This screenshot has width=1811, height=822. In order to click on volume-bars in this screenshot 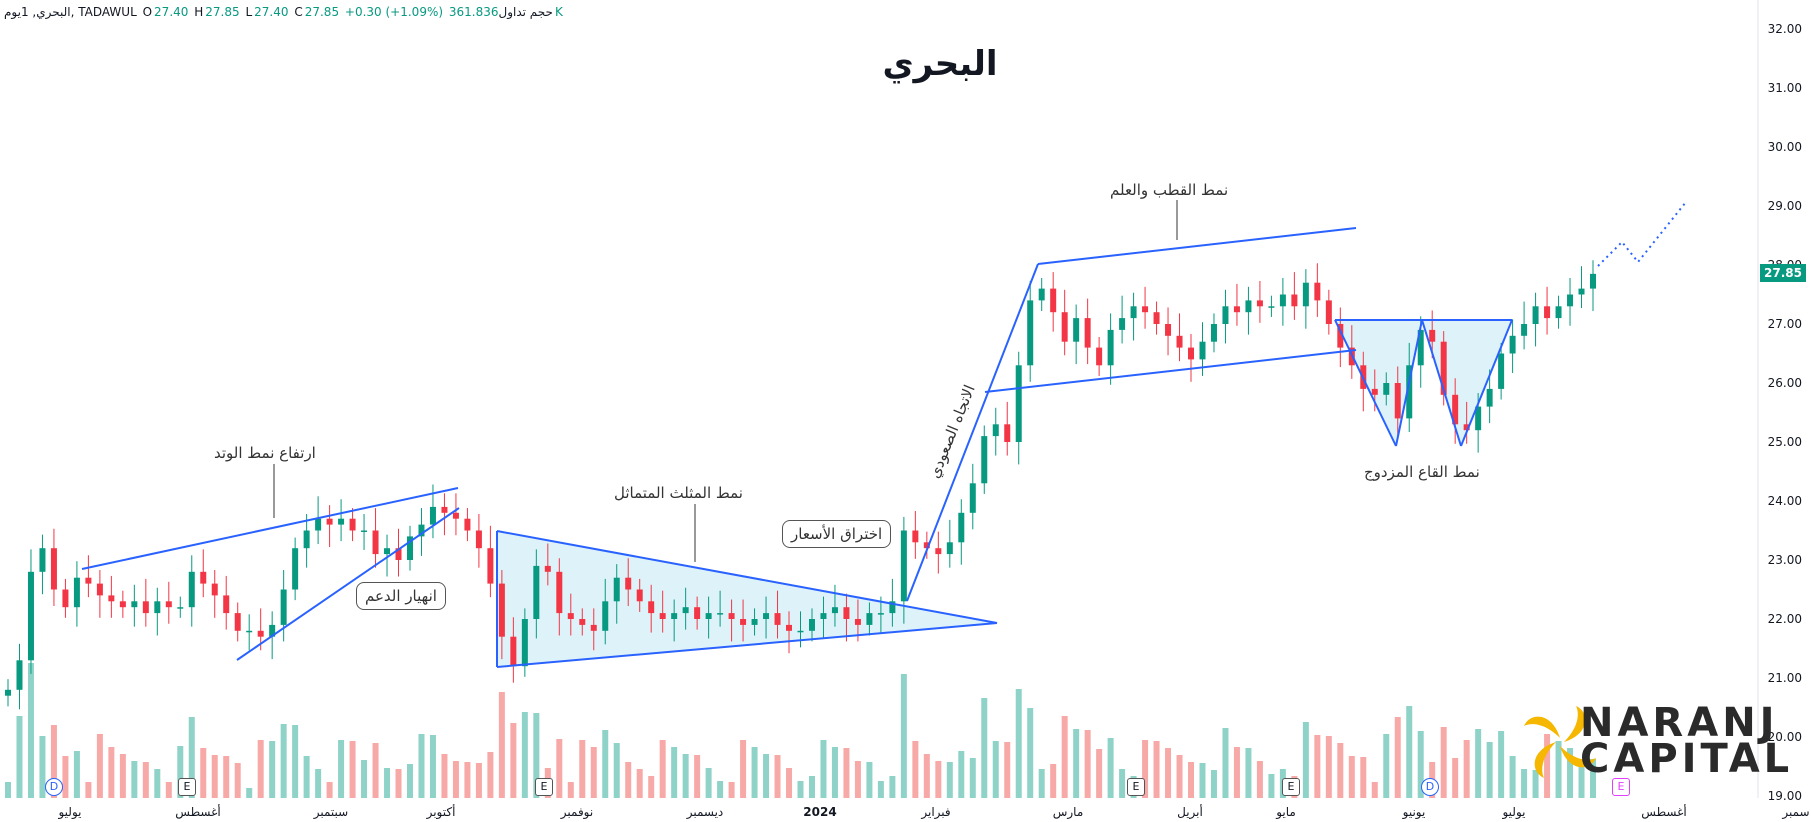, I will do `click(800, 730)`.